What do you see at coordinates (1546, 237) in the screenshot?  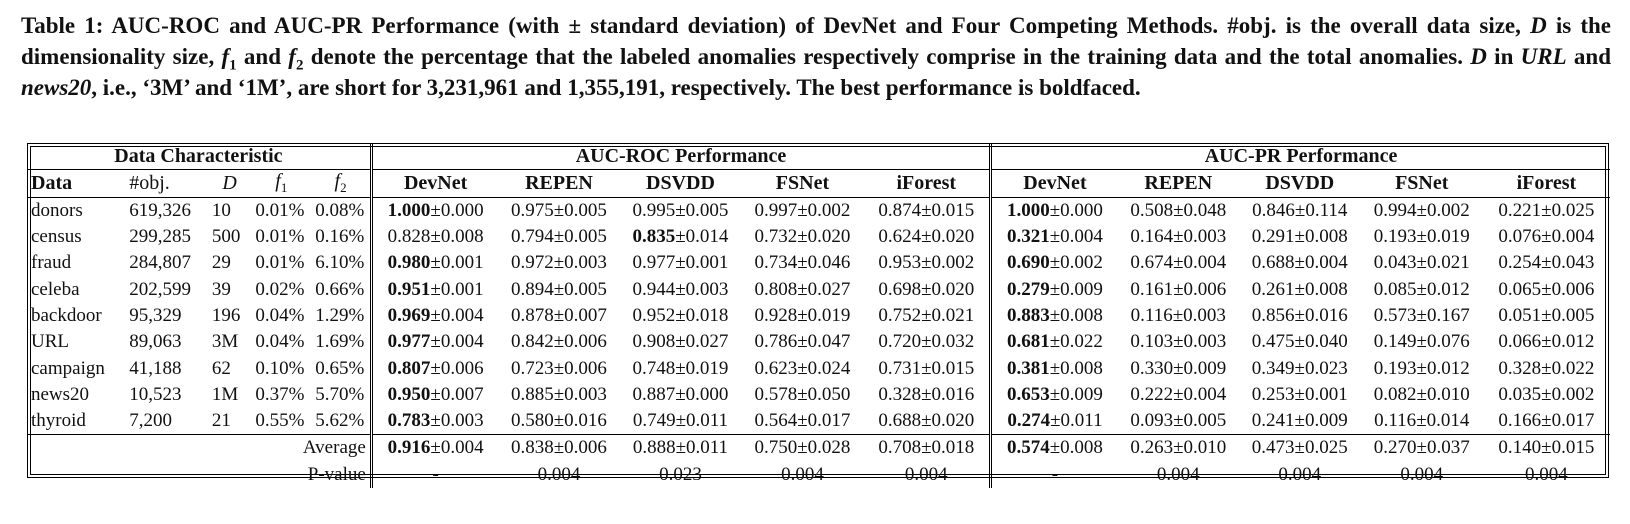 I see `pr-iforest: 0.076±0.004` at bounding box center [1546, 237].